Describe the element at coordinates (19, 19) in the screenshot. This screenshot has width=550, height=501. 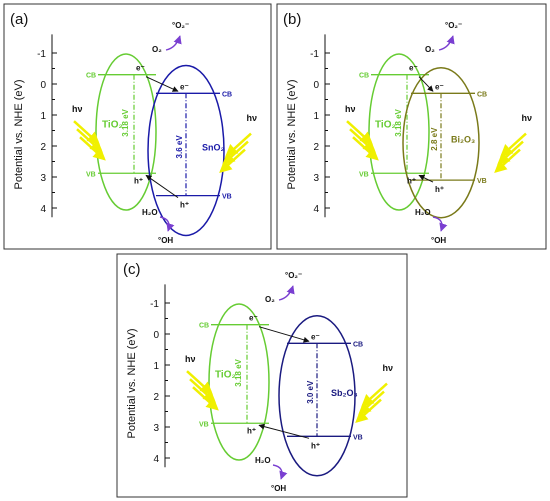
I see `panel-label: (a)` at that location.